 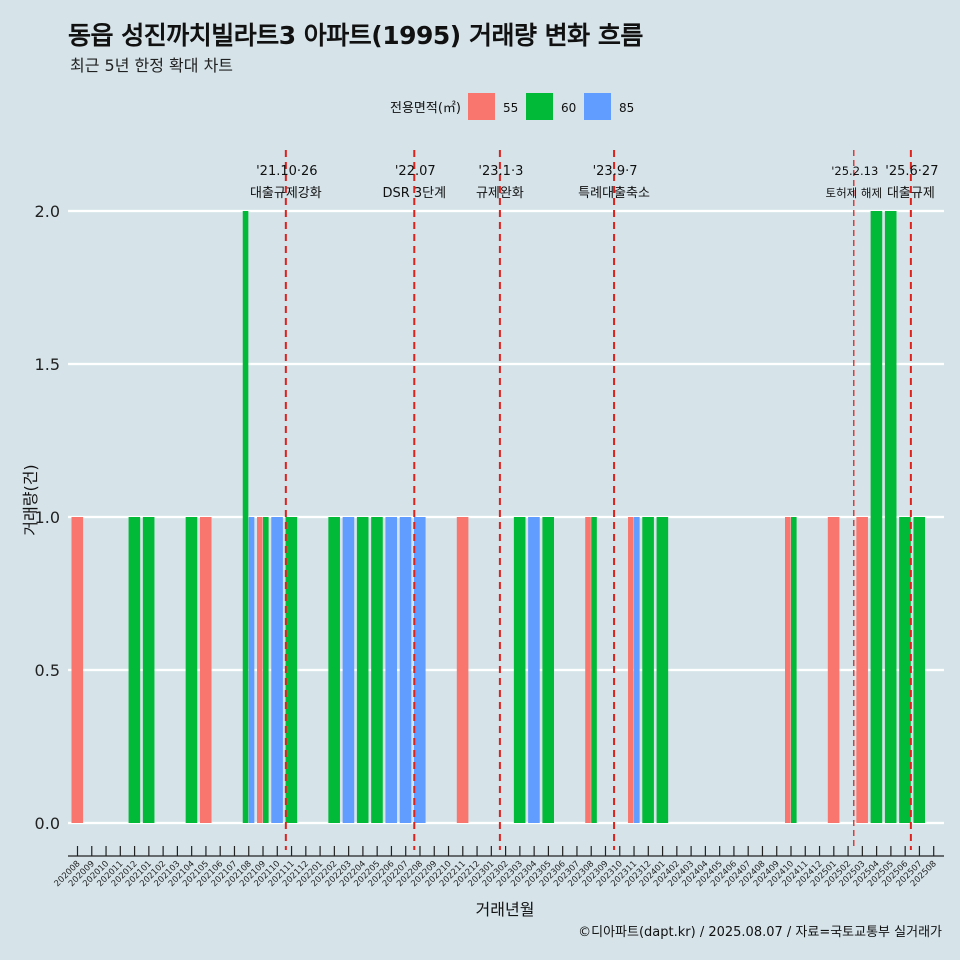 What do you see at coordinates (47, 670) in the screenshot?
I see `y-tick-label: 0.5` at bounding box center [47, 670].